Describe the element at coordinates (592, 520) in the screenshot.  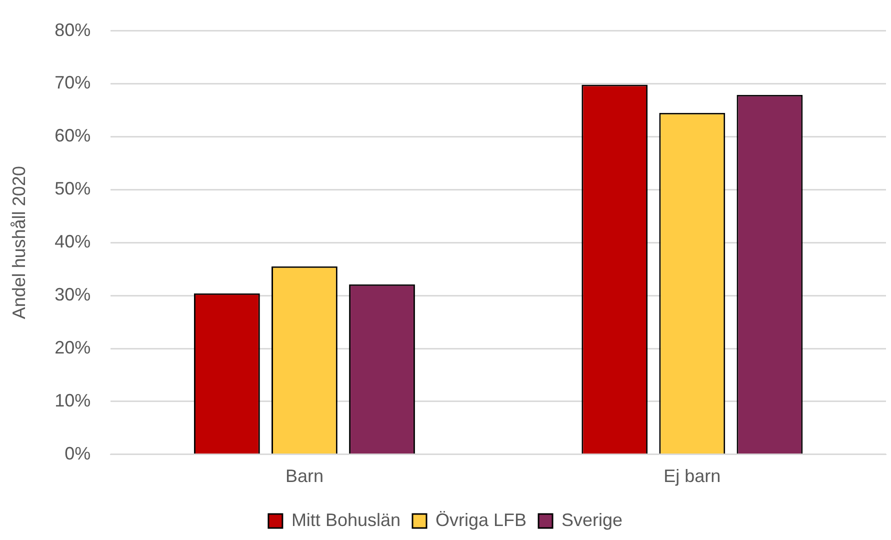
I see `legend-label: Sverige` at that location.